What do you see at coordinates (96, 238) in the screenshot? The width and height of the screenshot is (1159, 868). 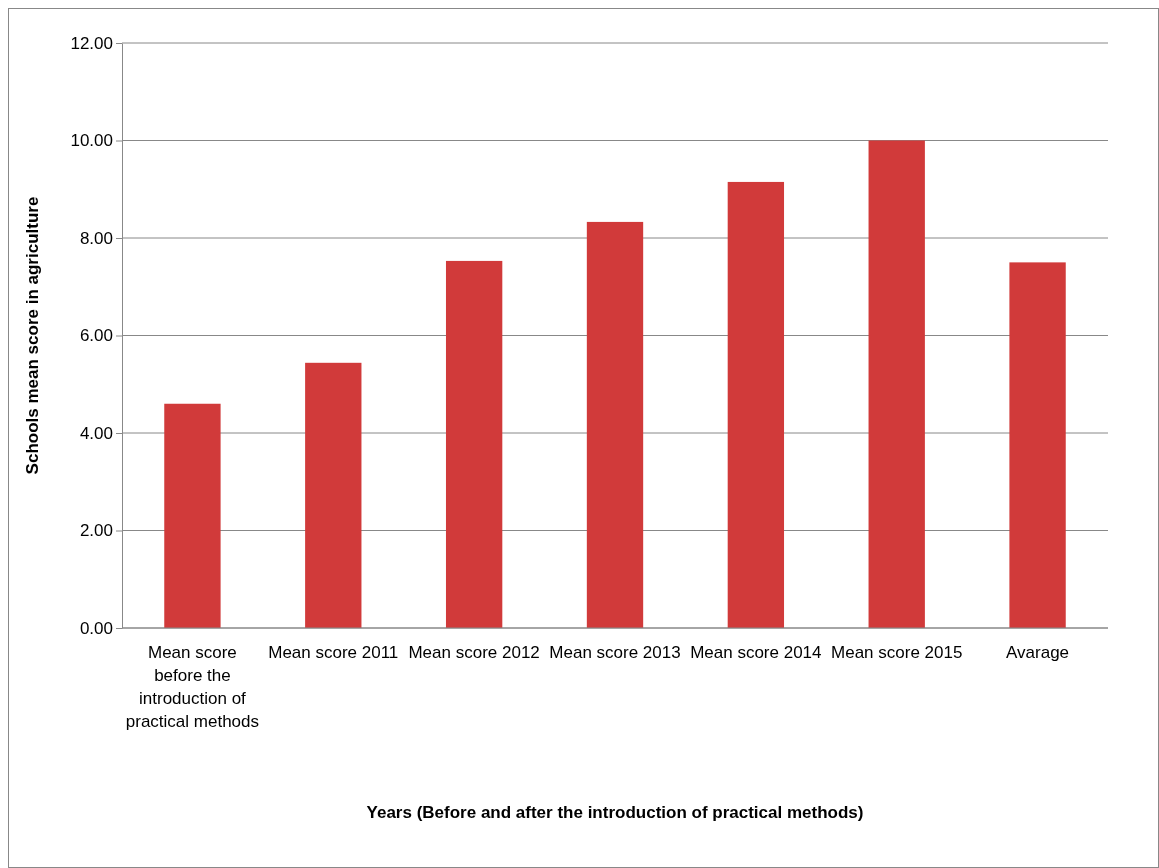 I see `y-tick-label: 8.00` at bounding box center [96, 238].